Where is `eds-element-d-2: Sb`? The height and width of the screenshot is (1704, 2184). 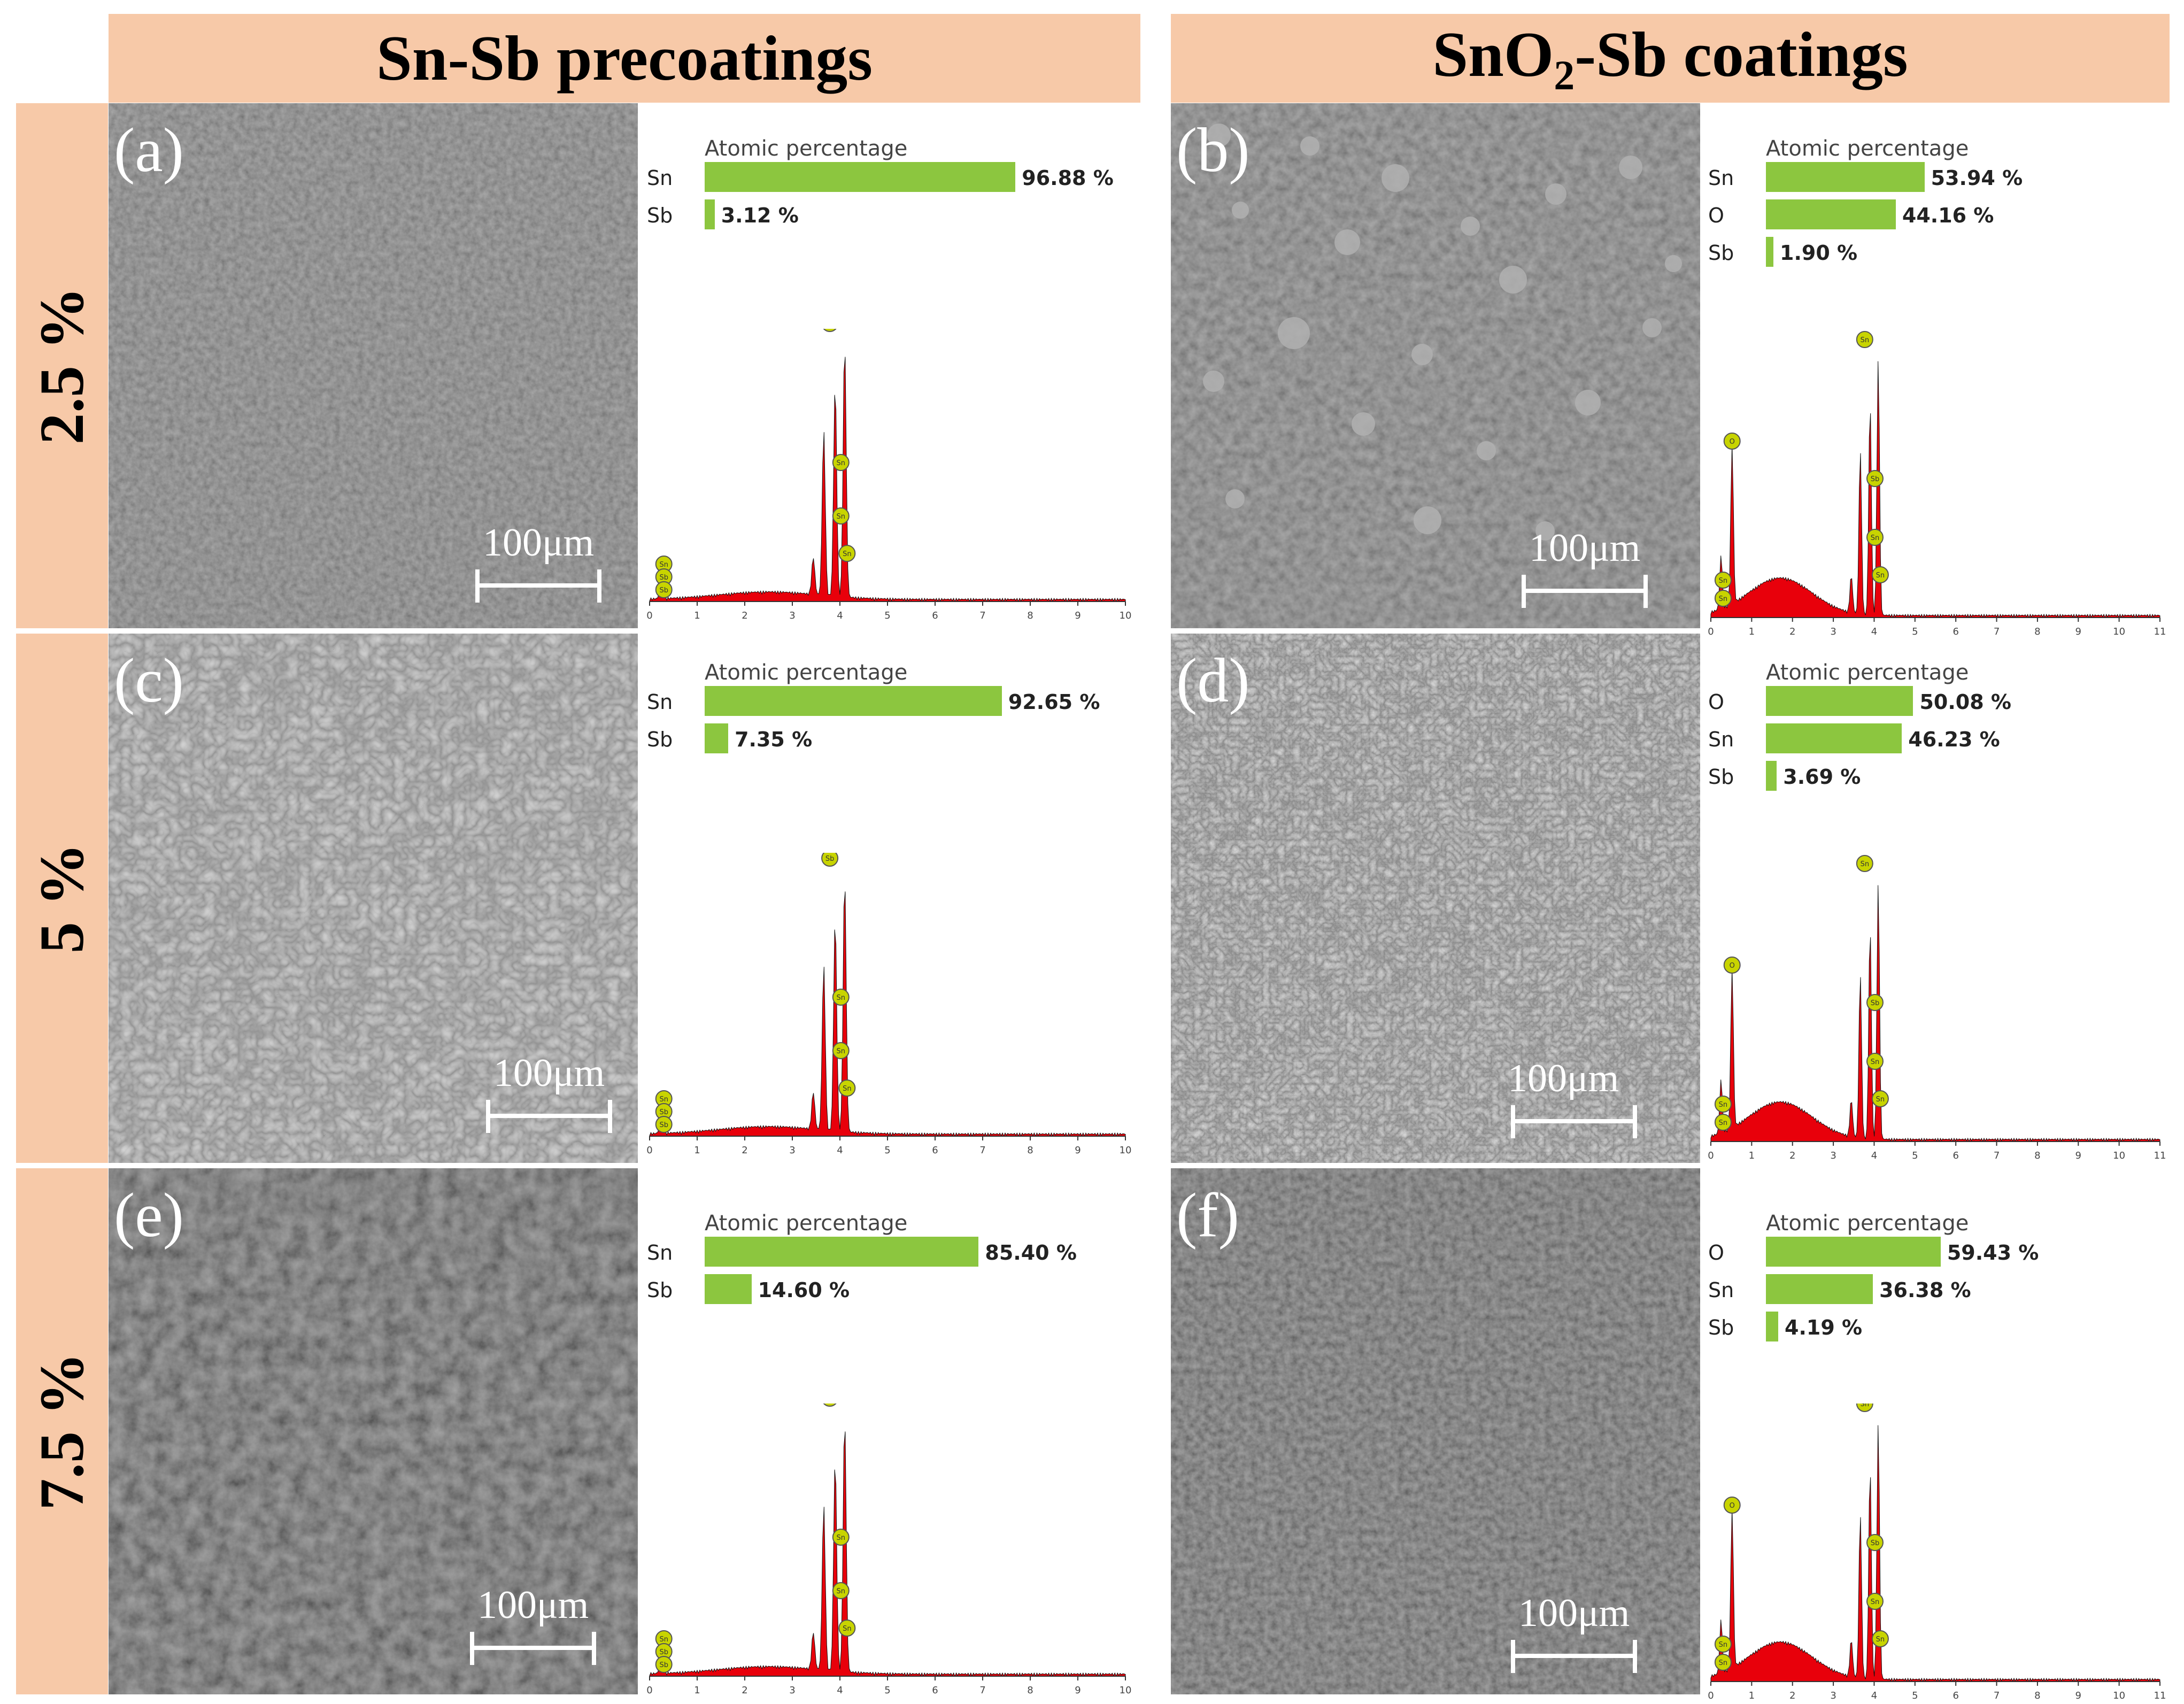
eds-element-d-2: Sb is located at coordinates (1721, 777).